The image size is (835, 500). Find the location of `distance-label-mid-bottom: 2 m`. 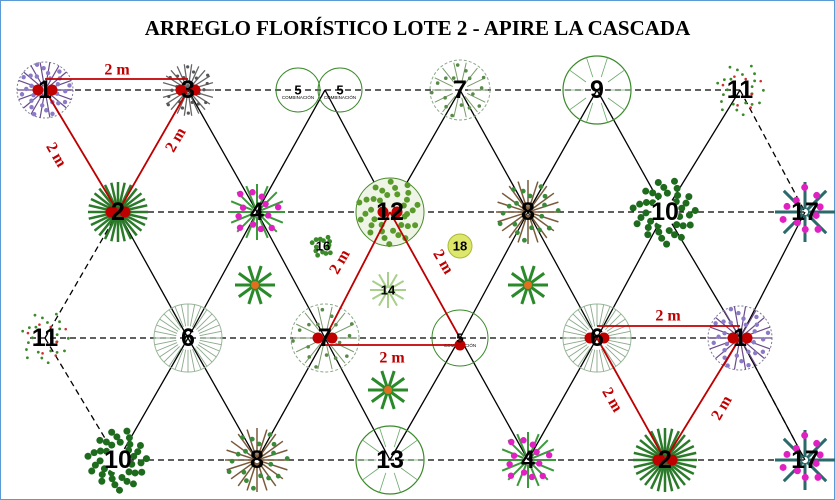

distance-label-mid-bottom: 2 m is located at coordinates (392, 358).